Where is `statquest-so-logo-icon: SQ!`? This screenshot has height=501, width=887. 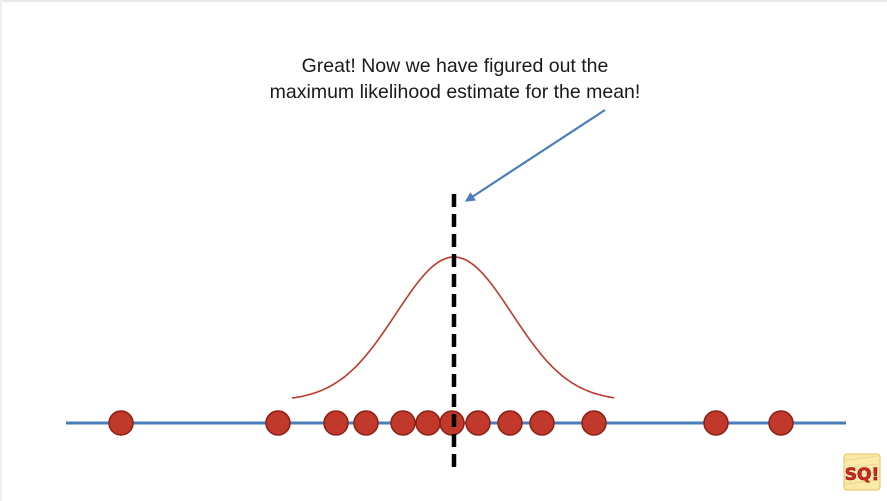
statquest-so-logo-icon: SQ! is located at coordinates (862, 472).